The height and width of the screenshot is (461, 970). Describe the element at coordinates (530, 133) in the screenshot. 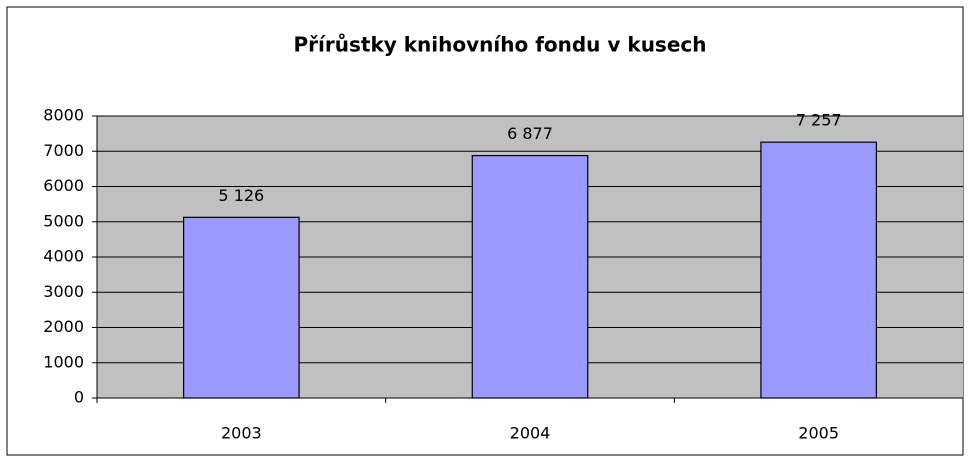

I see `data-label: 6 877` at that location.